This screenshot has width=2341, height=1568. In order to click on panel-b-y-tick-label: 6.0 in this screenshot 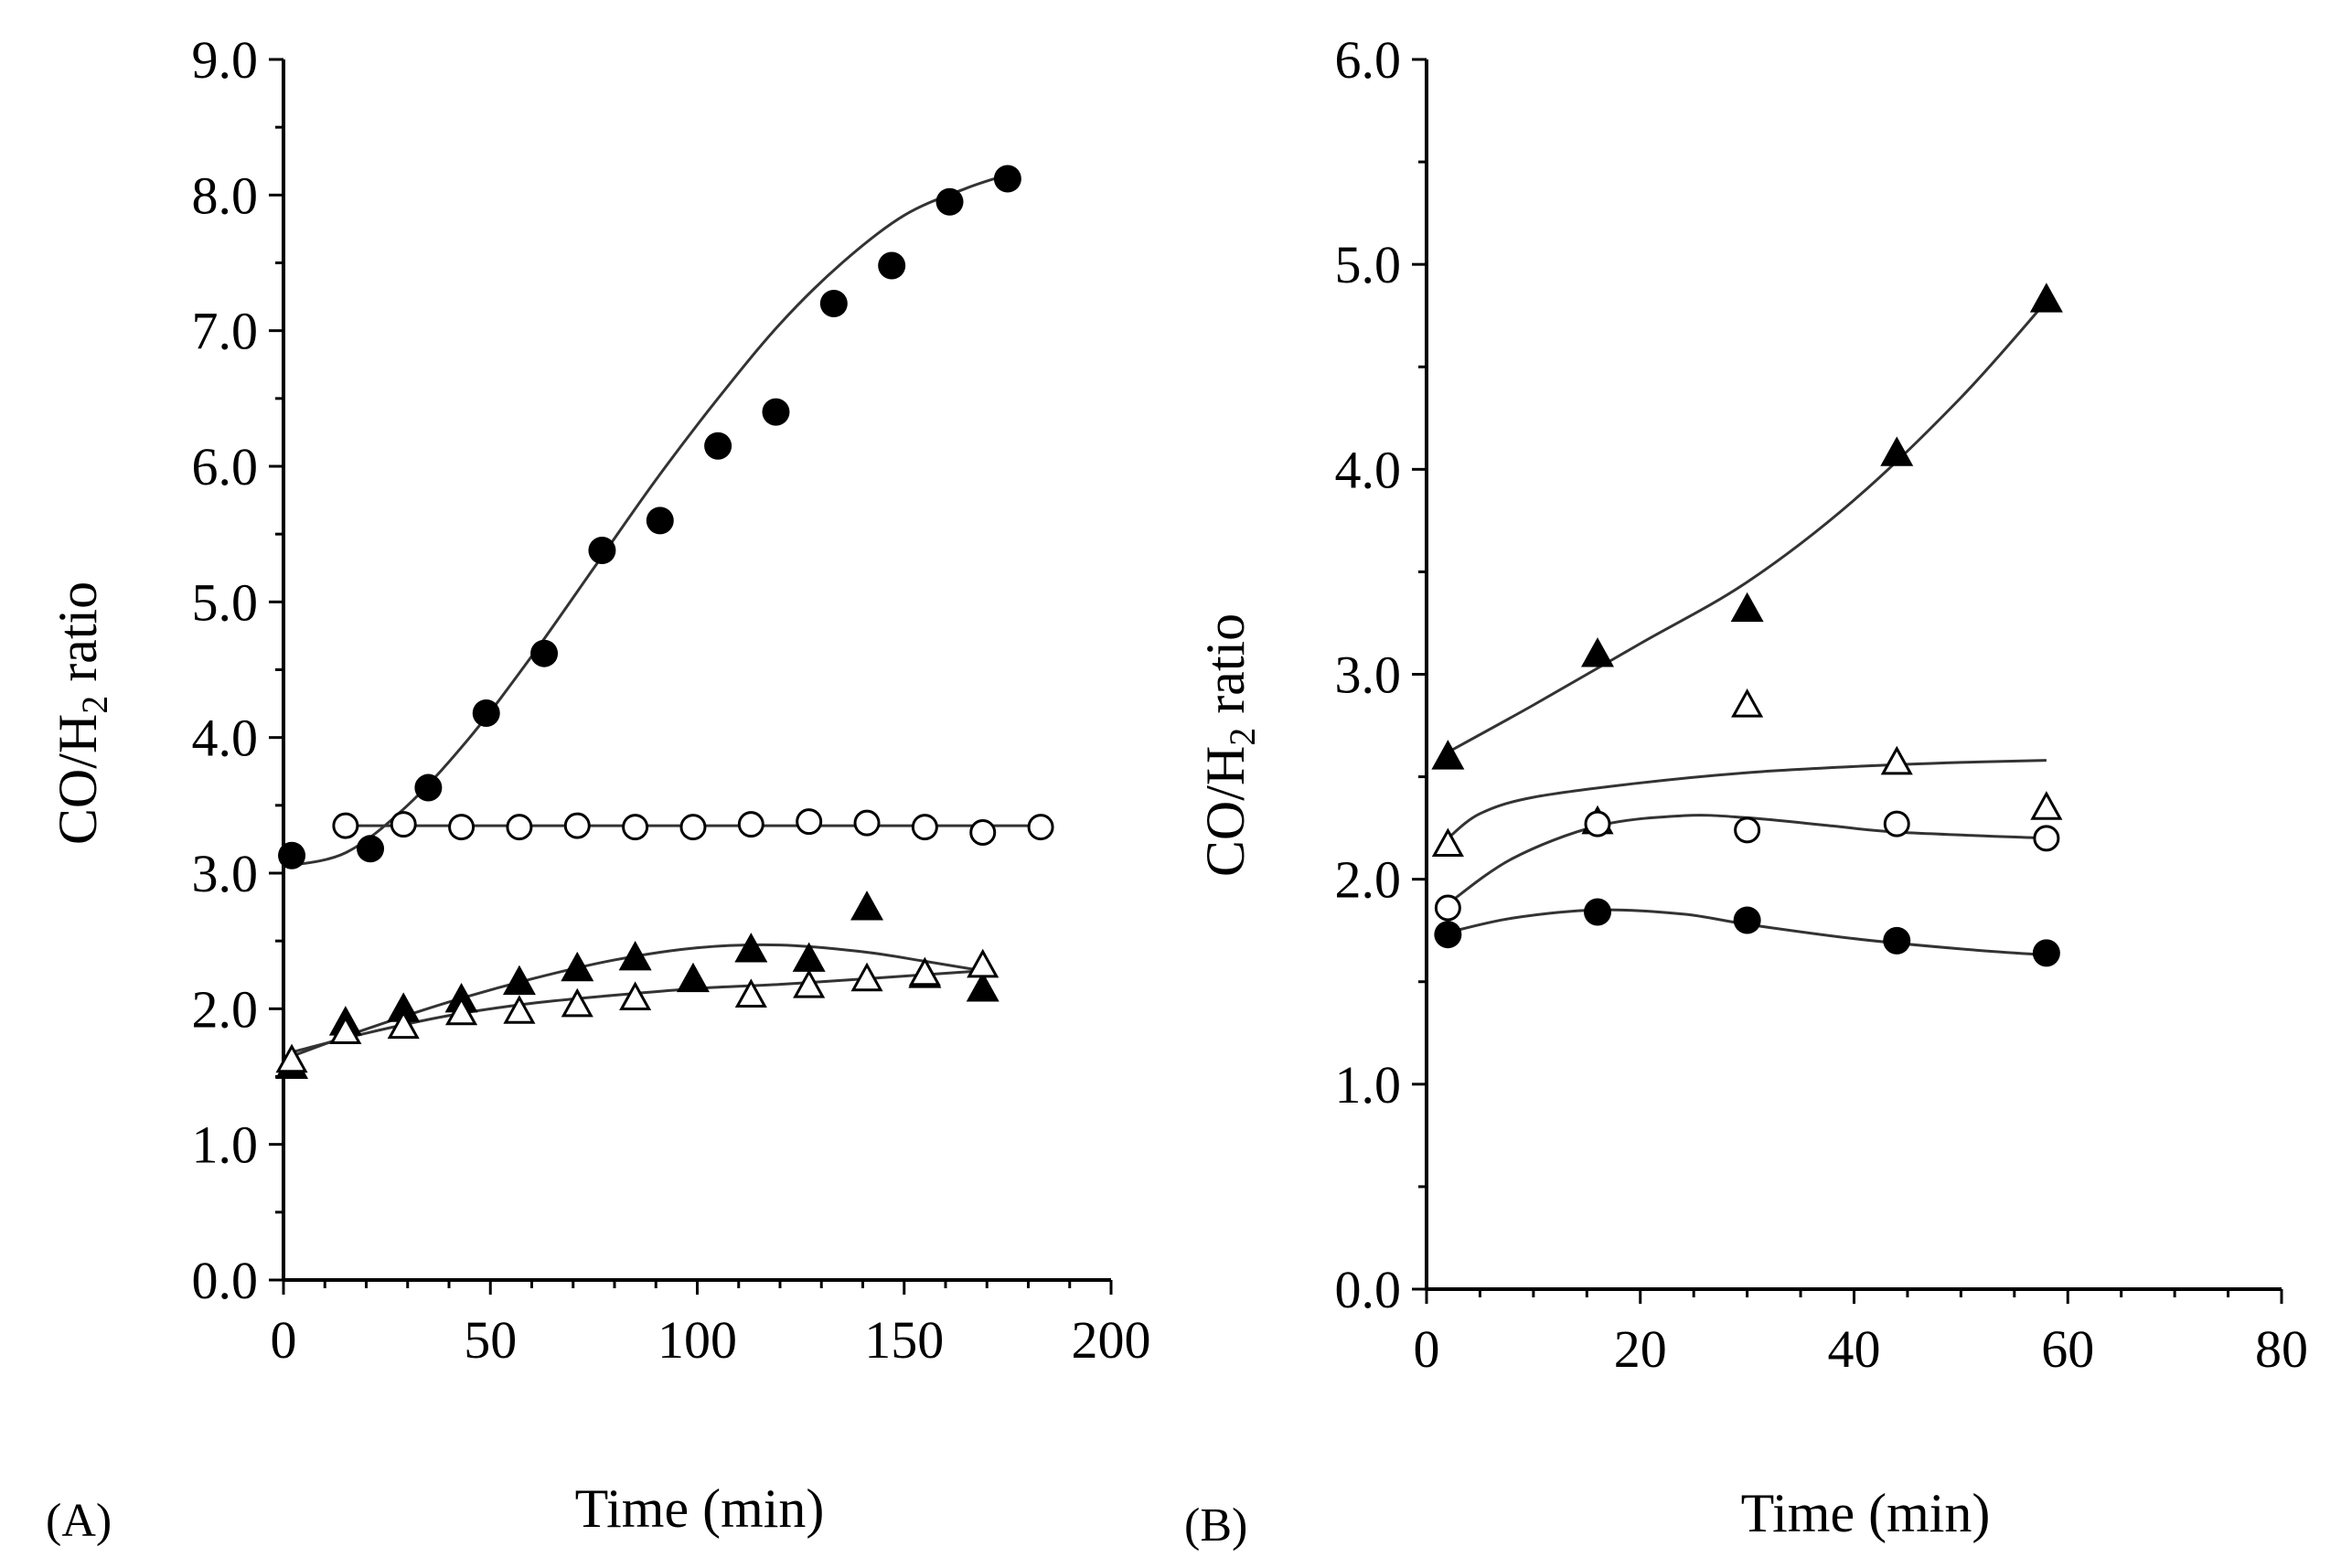, I will do `click(1369, 60)`.